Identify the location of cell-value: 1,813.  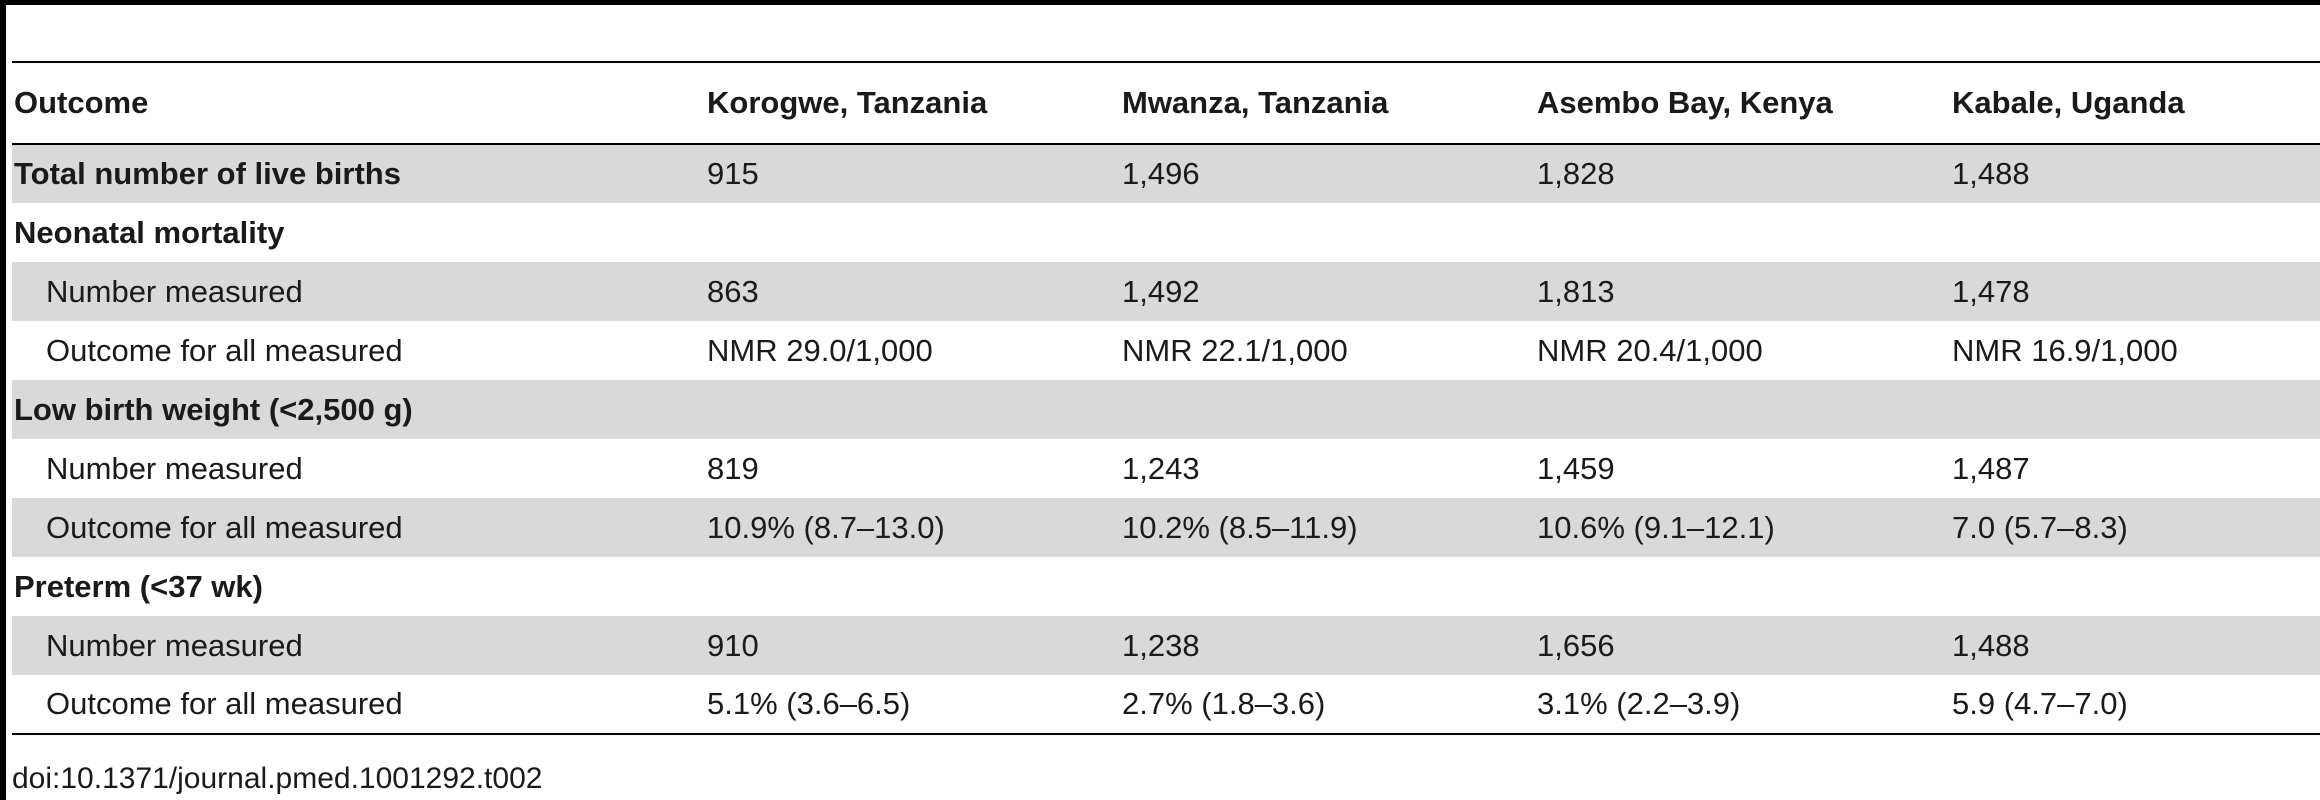
(1576, 291).